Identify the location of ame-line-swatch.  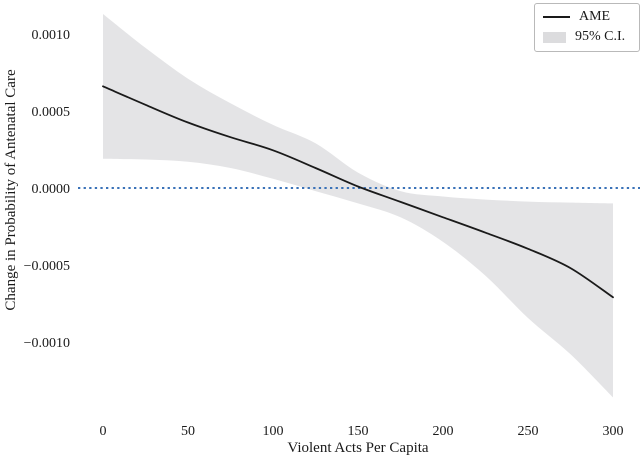
(556, 16).